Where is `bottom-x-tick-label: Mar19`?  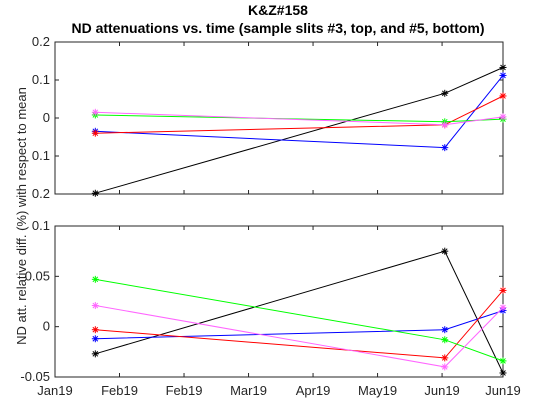 bottom-x-tick-label: Mar19 is located at coordinates (248, 390).